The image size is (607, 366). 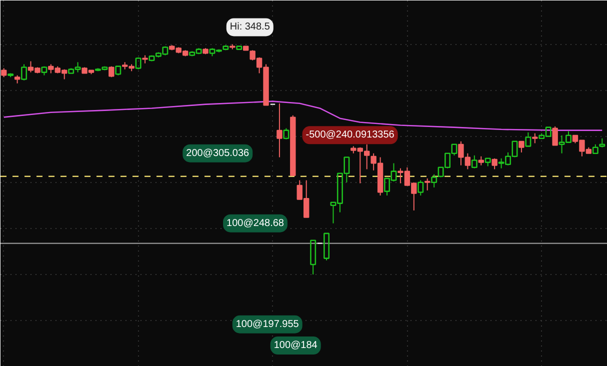 I want to click on annotation: 100@248.68, so click(x=255, y=223).